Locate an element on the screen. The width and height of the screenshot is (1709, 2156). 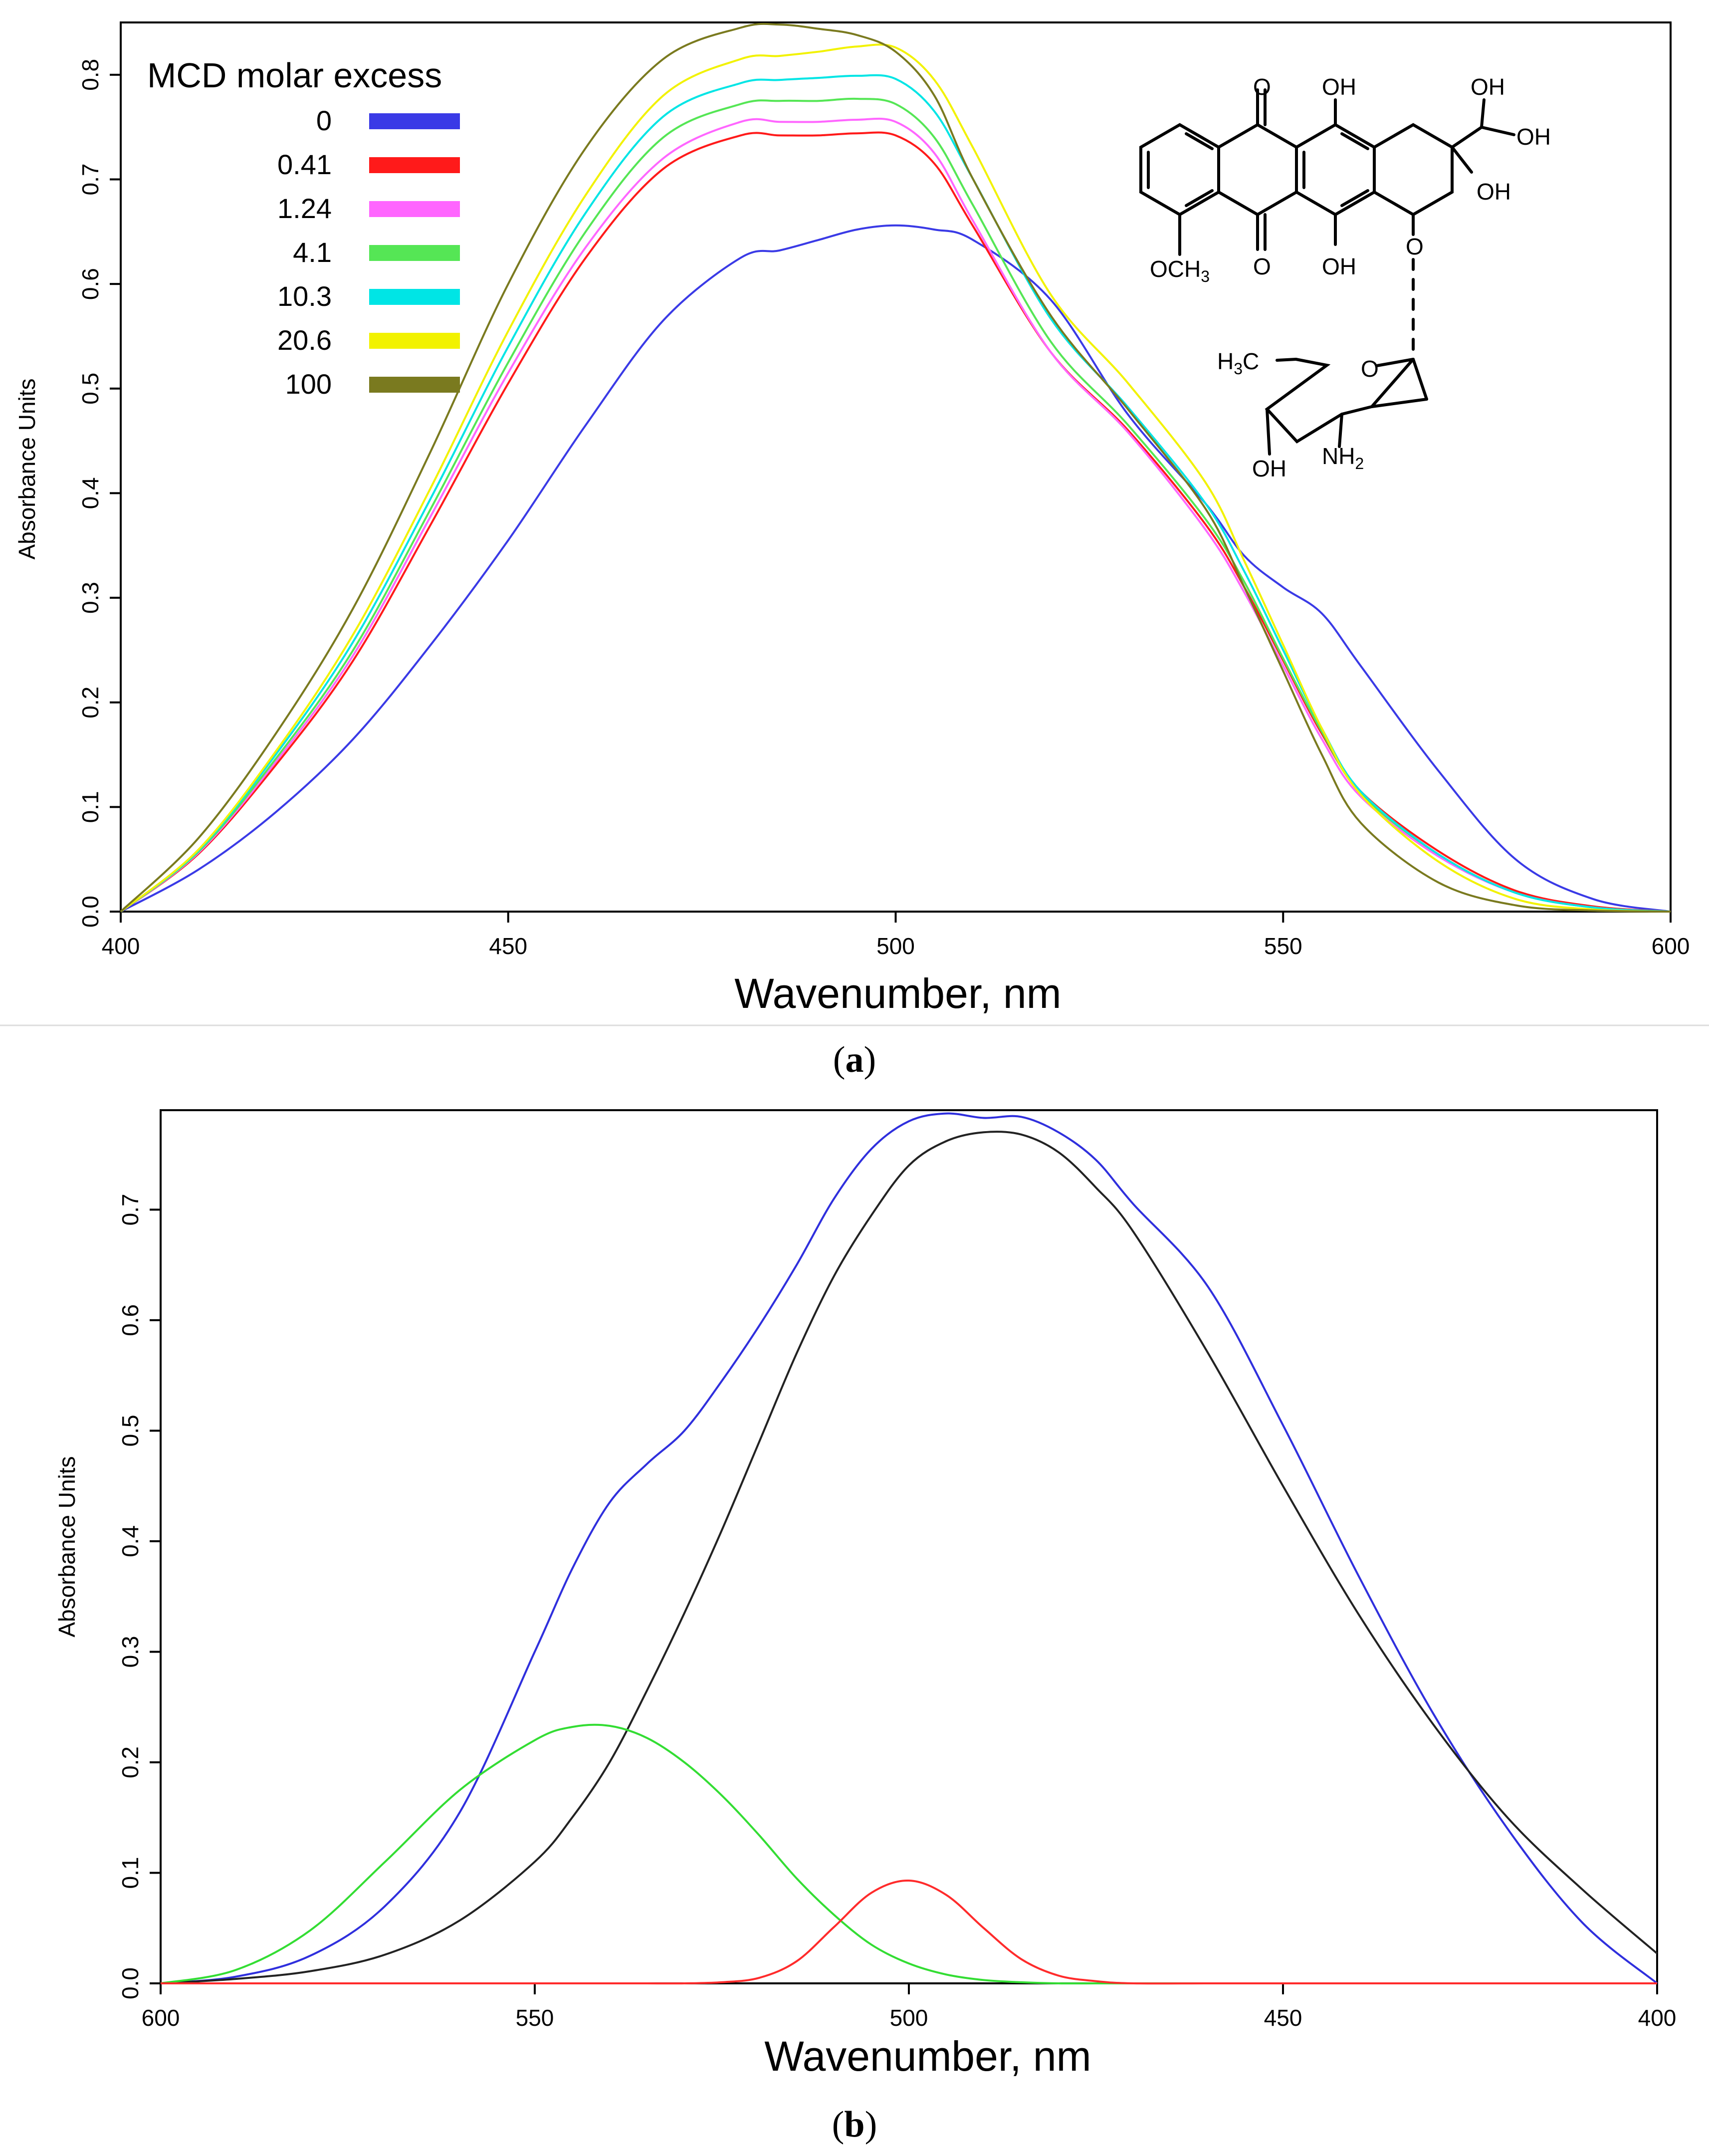
y-axis-label-a: Absorbance Units is located at coordinates (27, 469).